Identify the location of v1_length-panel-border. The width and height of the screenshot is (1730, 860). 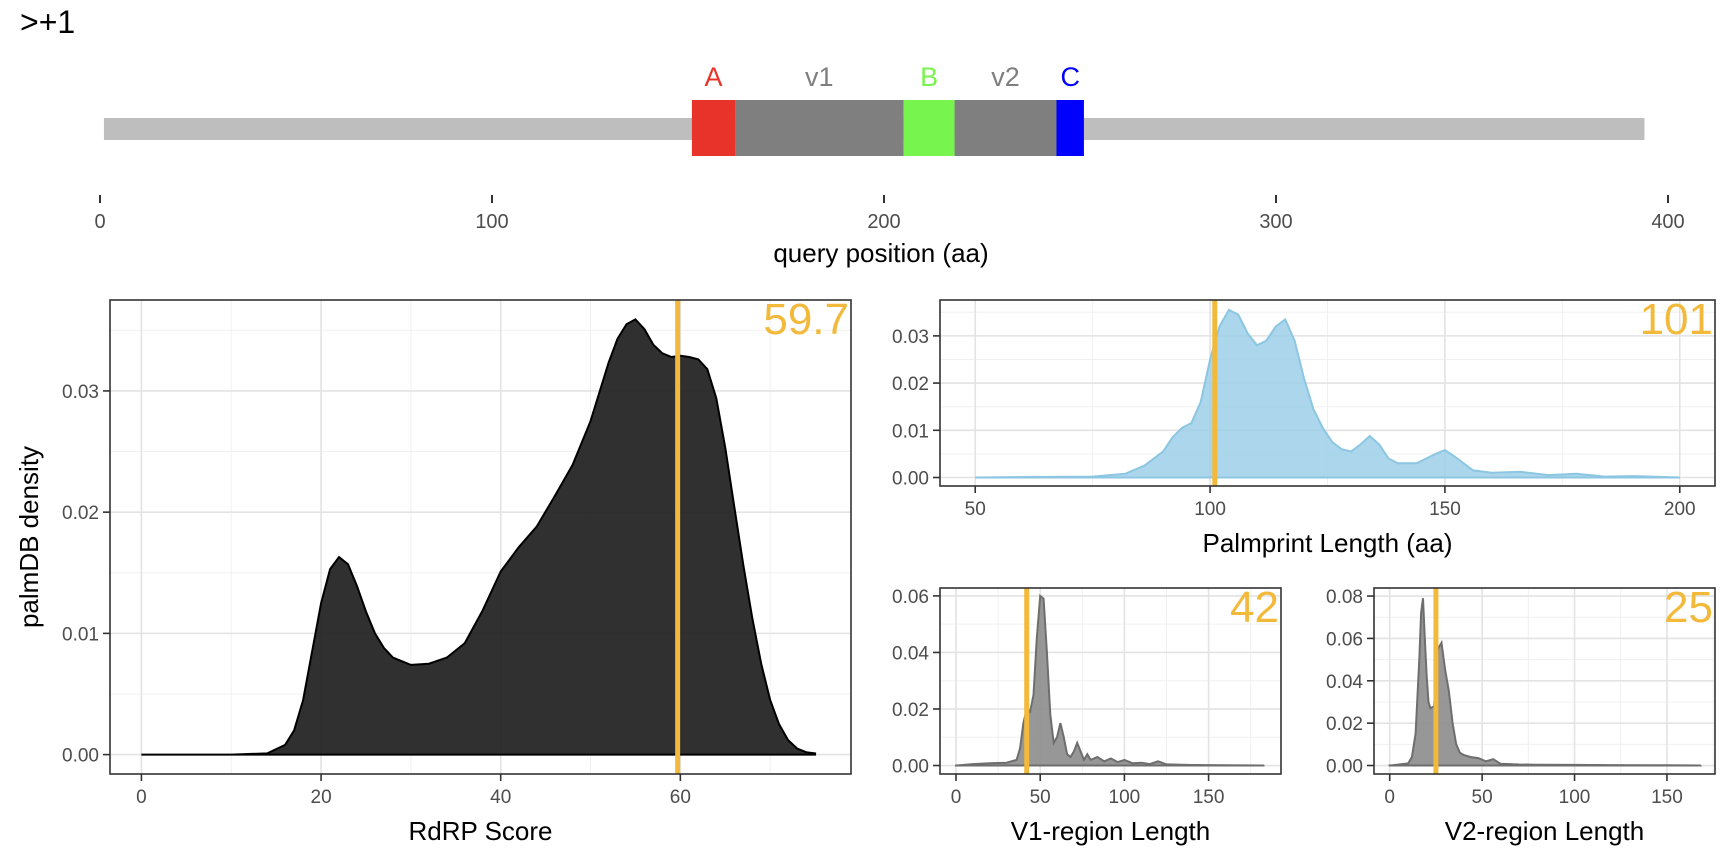
(1110, 681).